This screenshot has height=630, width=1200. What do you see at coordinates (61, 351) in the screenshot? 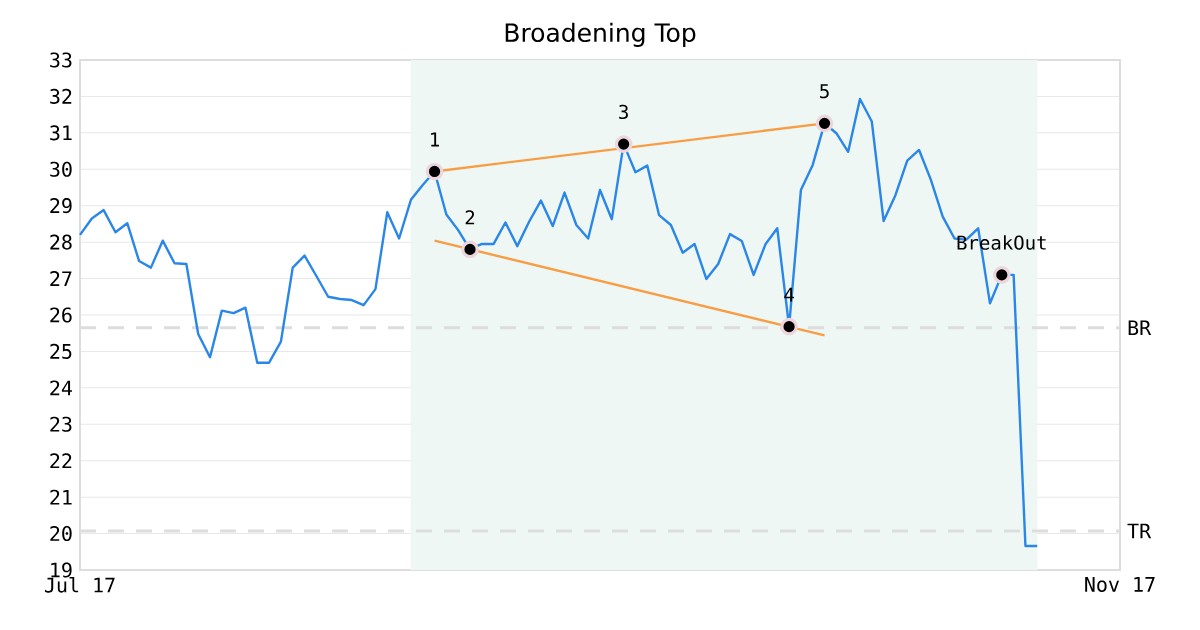
I see `y-tick-label: 25` at bounding box center [61, 351].